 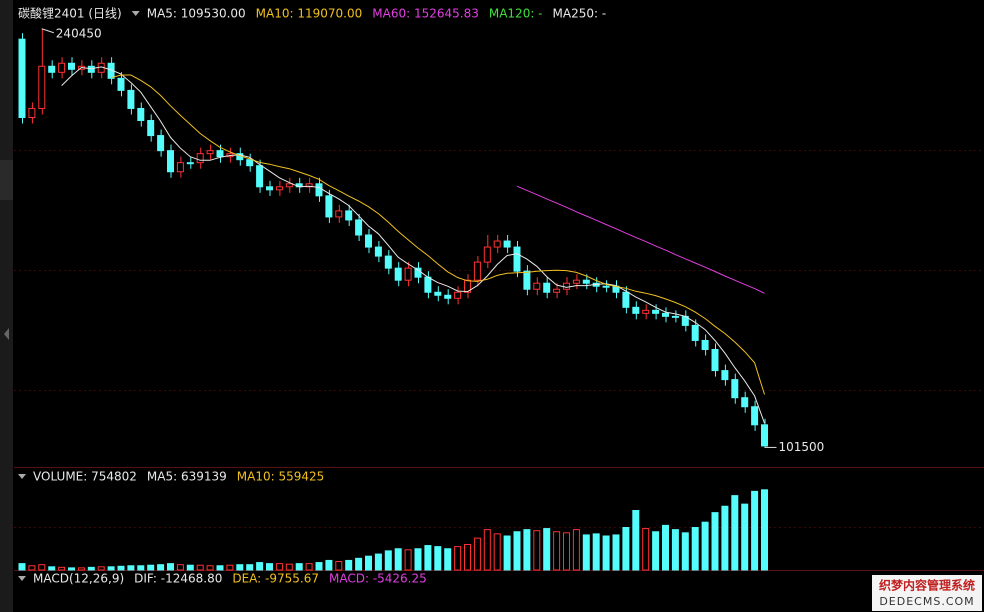 I want to click on legend-entry: MA10: 559425, so click(x=281, y=477).